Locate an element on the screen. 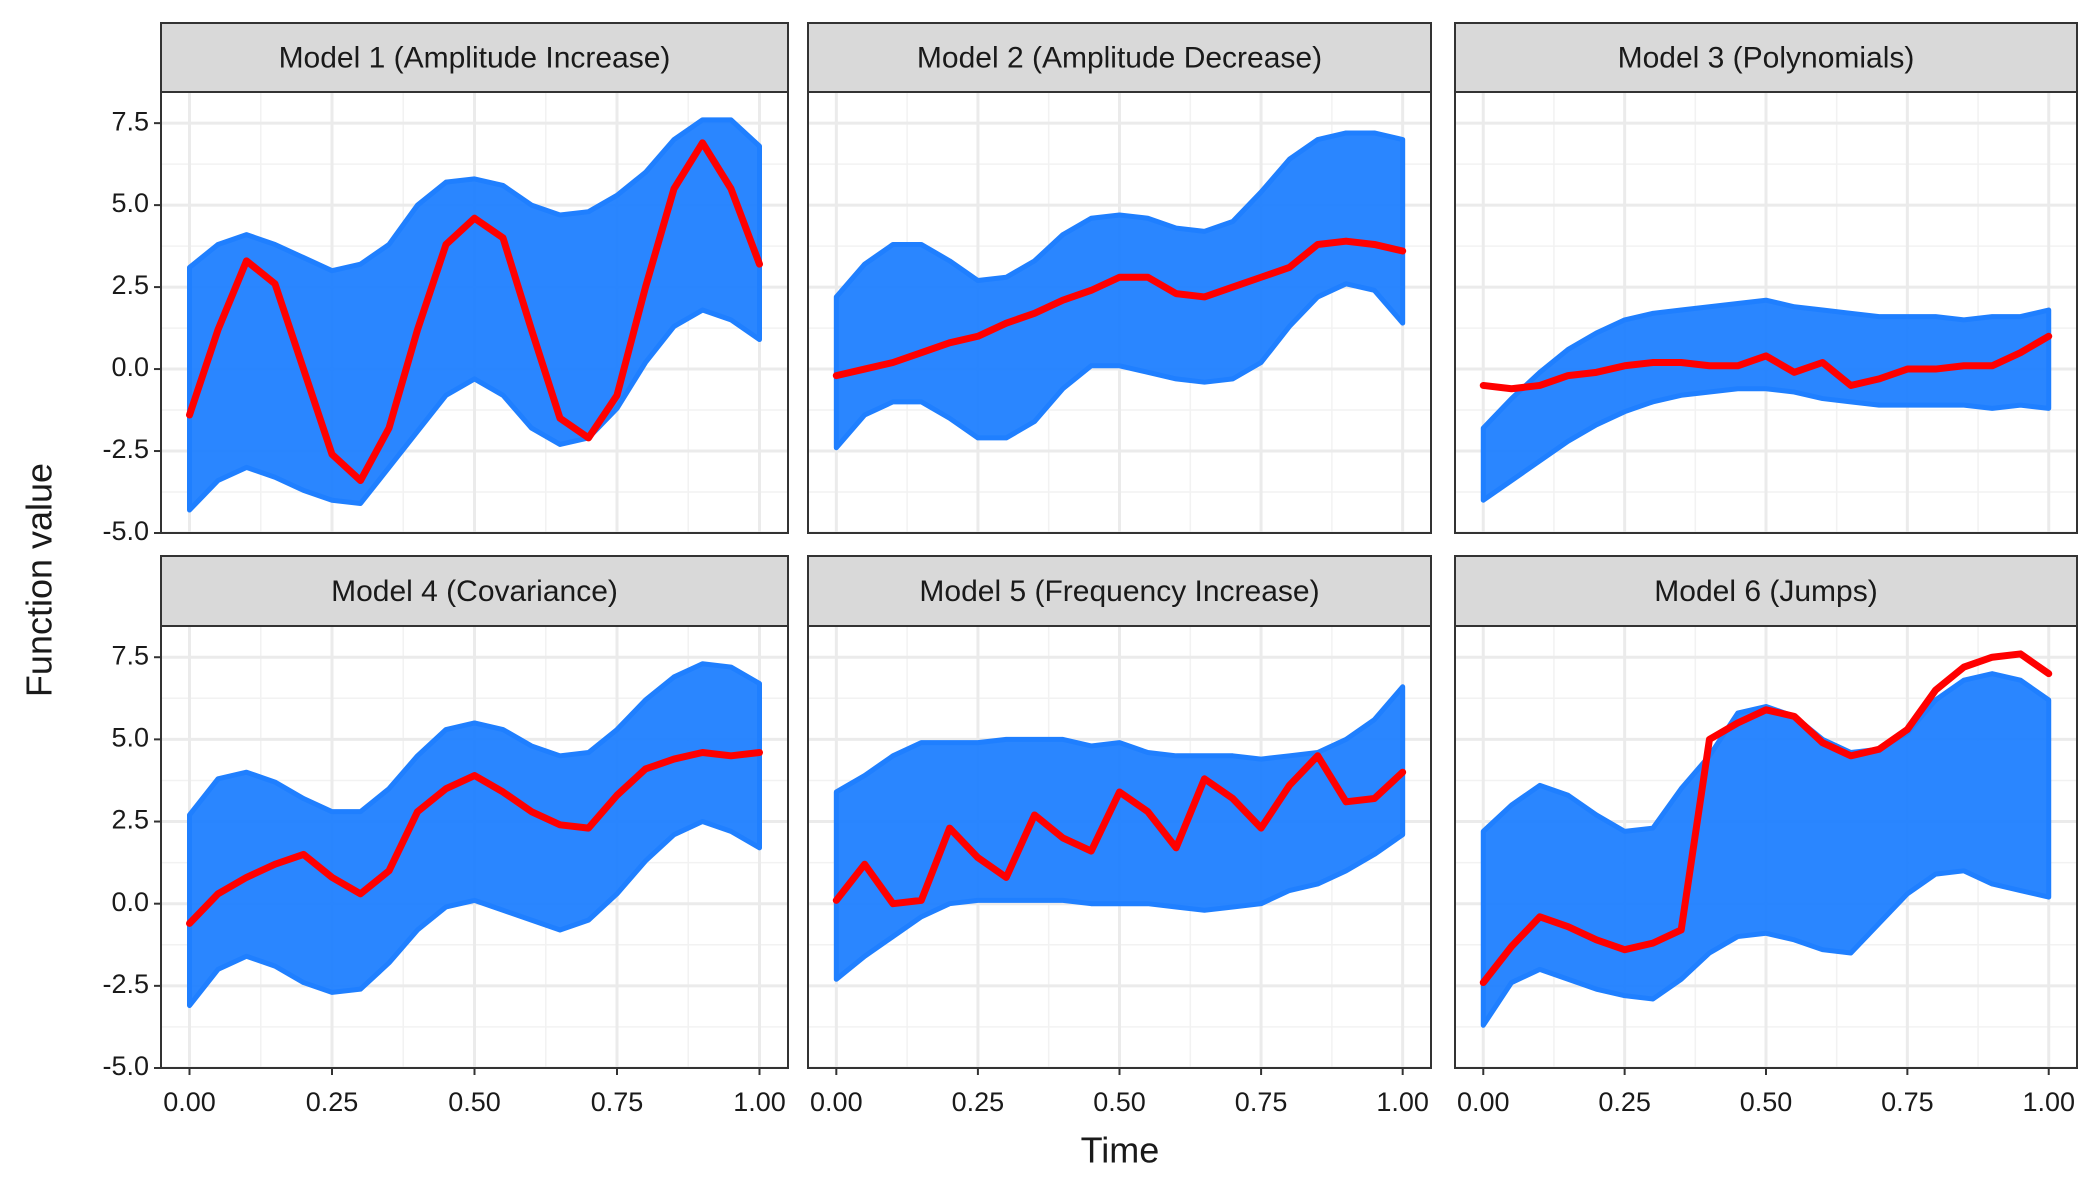 This screenshot has height=1200, width=2100. strip-title: Model 3 (Polynomials) is located at coordinates (1766, 57).